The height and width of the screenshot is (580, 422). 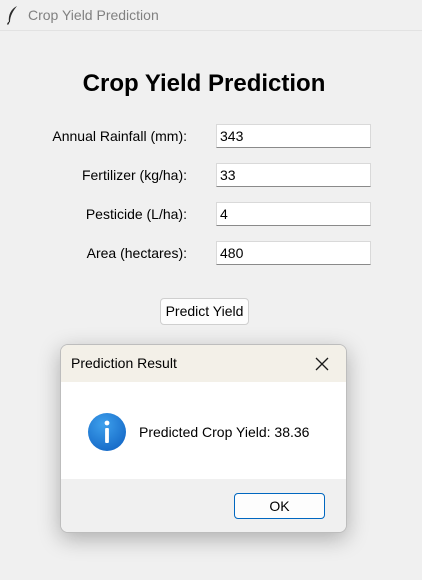 I want to click on dialog-title: Prediction Result, so click(x=124, y=363).